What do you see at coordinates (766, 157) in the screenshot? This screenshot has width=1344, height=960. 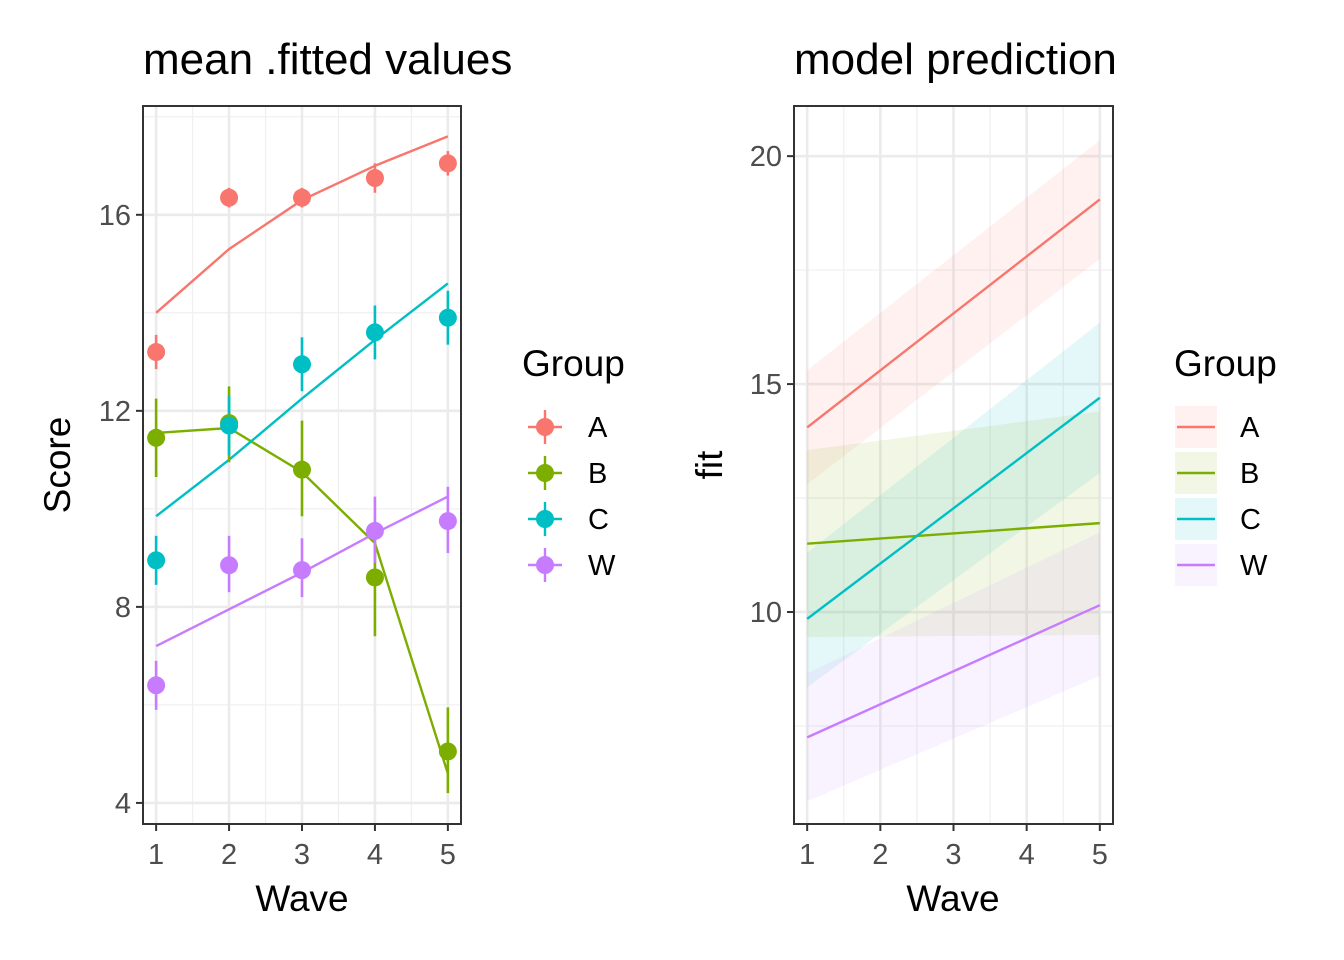 I see `y-tick-label: 20` at bounding box center [766, 157].